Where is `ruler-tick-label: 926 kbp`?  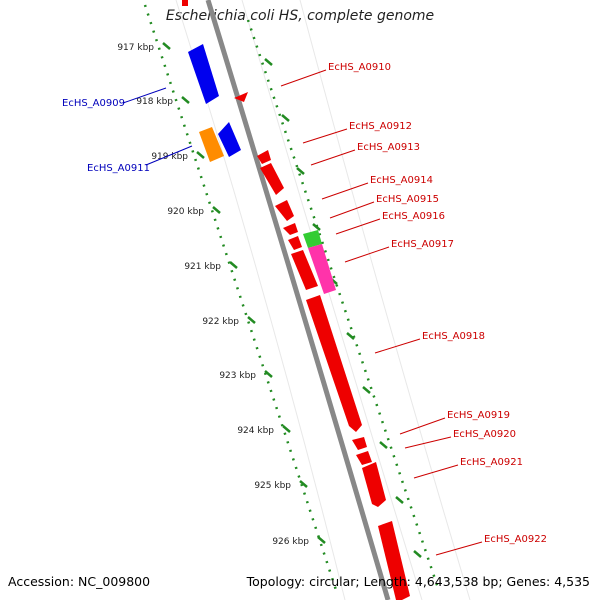
ruler-tick-label: 926 kbp is located at coordinates (290, 542).